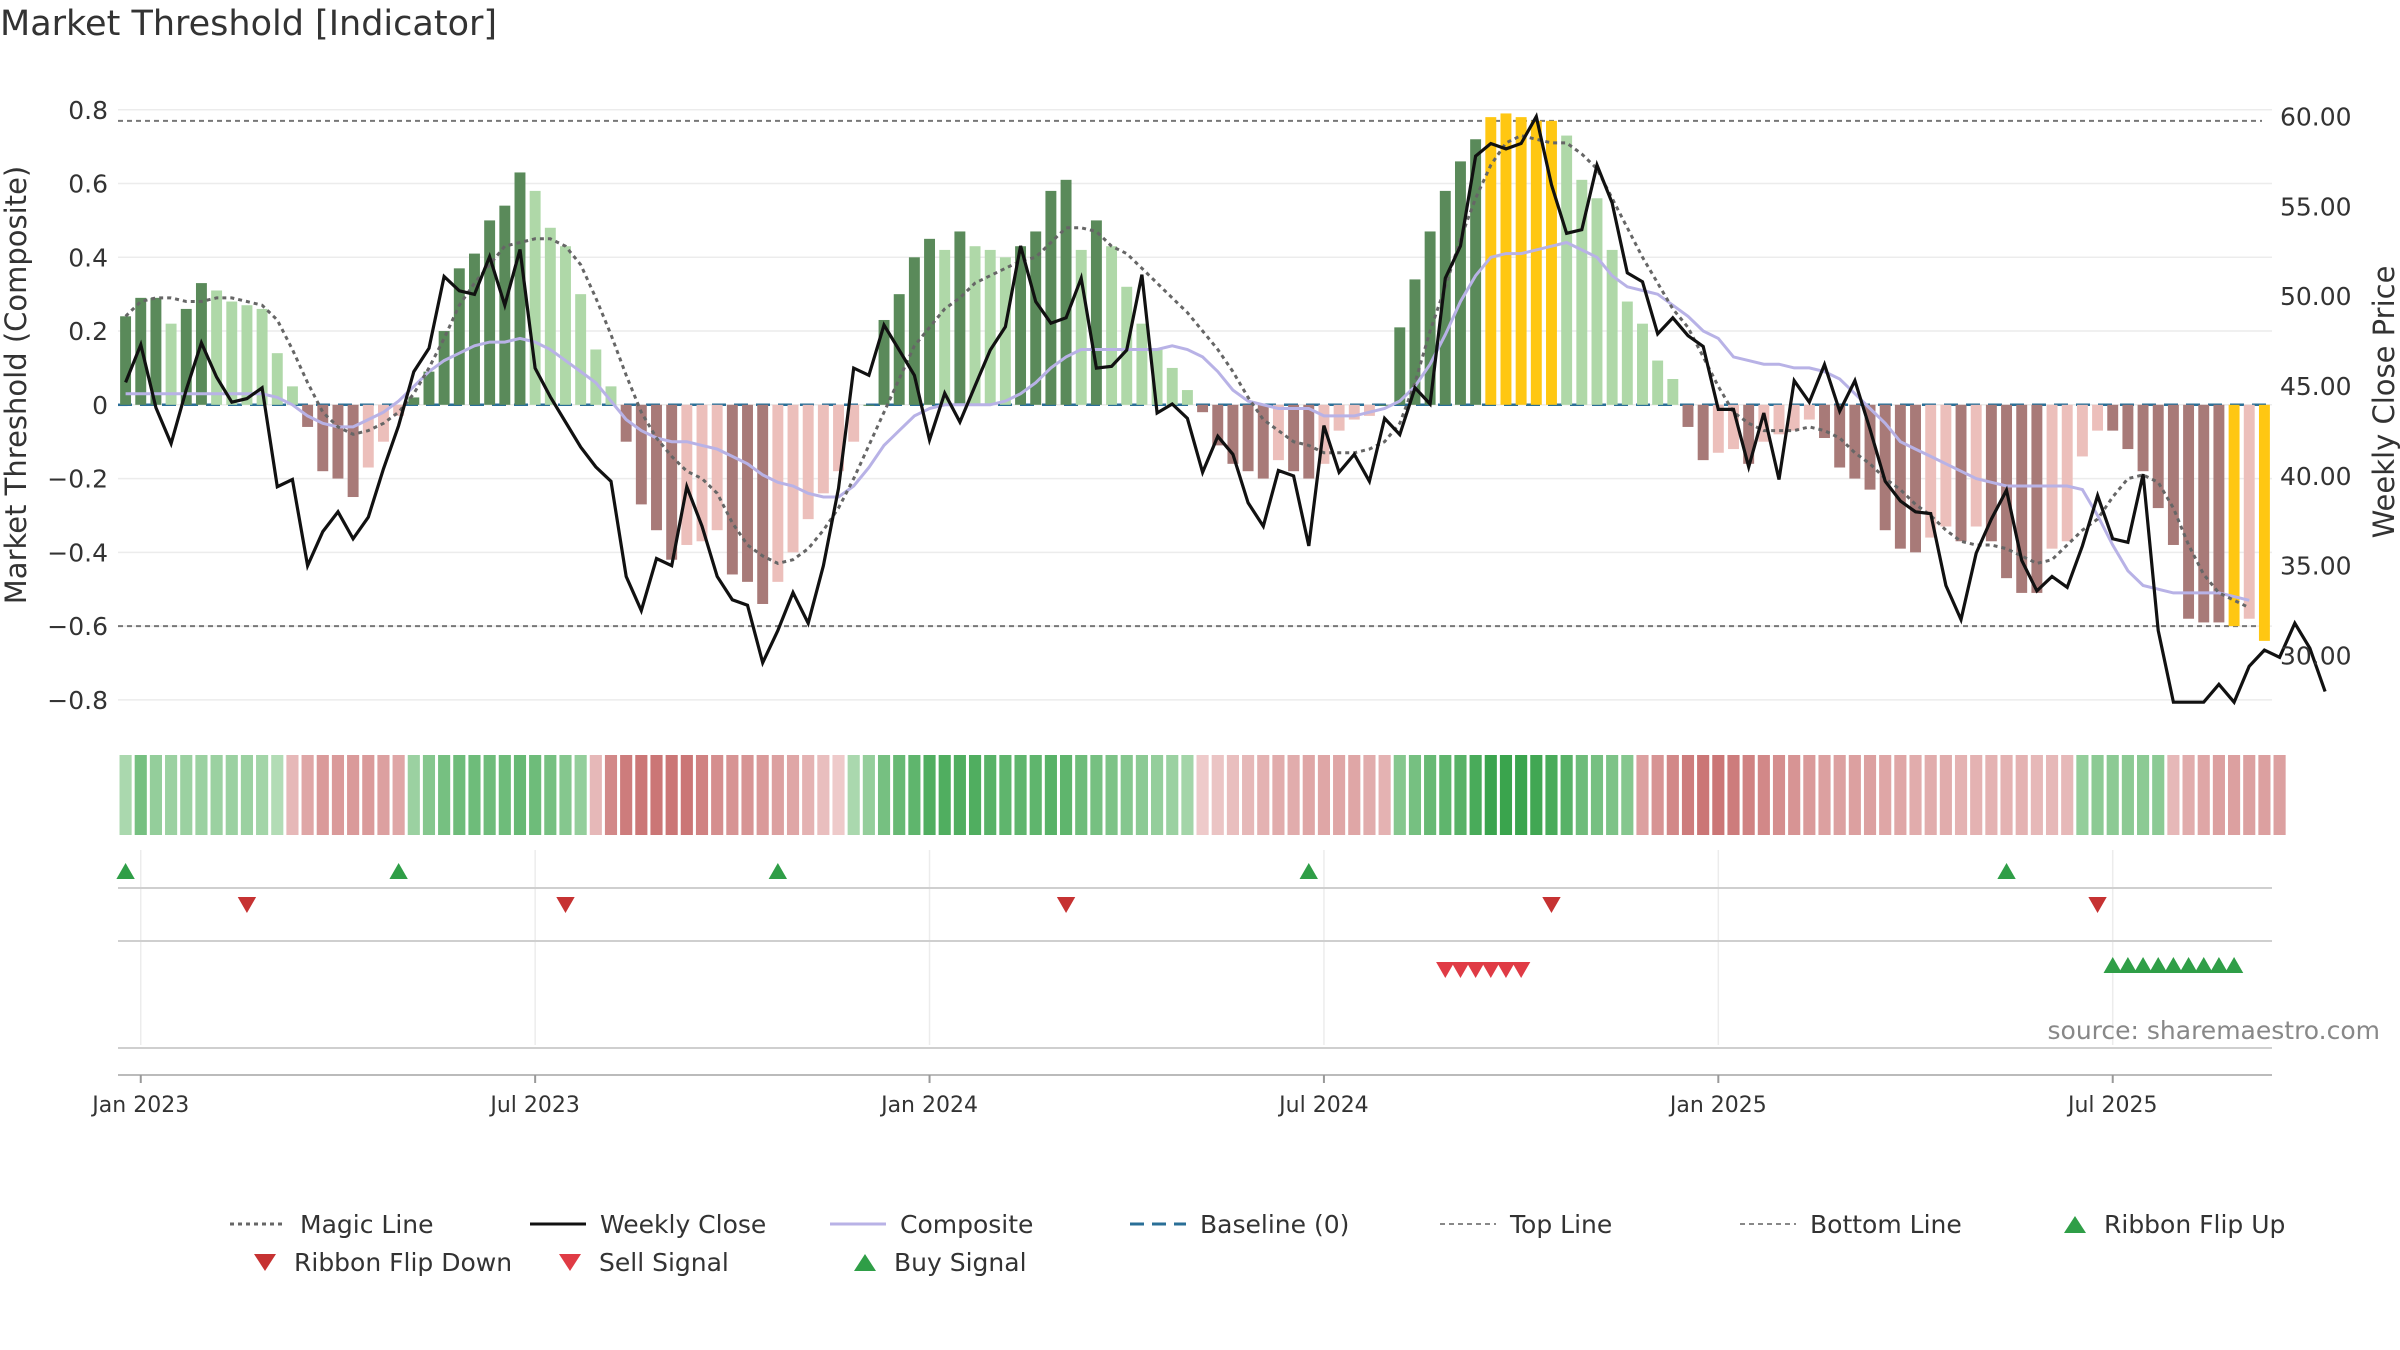  What do you see at coordinates (570, 1262) in the screenshot?
I see `legend-triangle-down-icon` at bounding box center [570, 1262].